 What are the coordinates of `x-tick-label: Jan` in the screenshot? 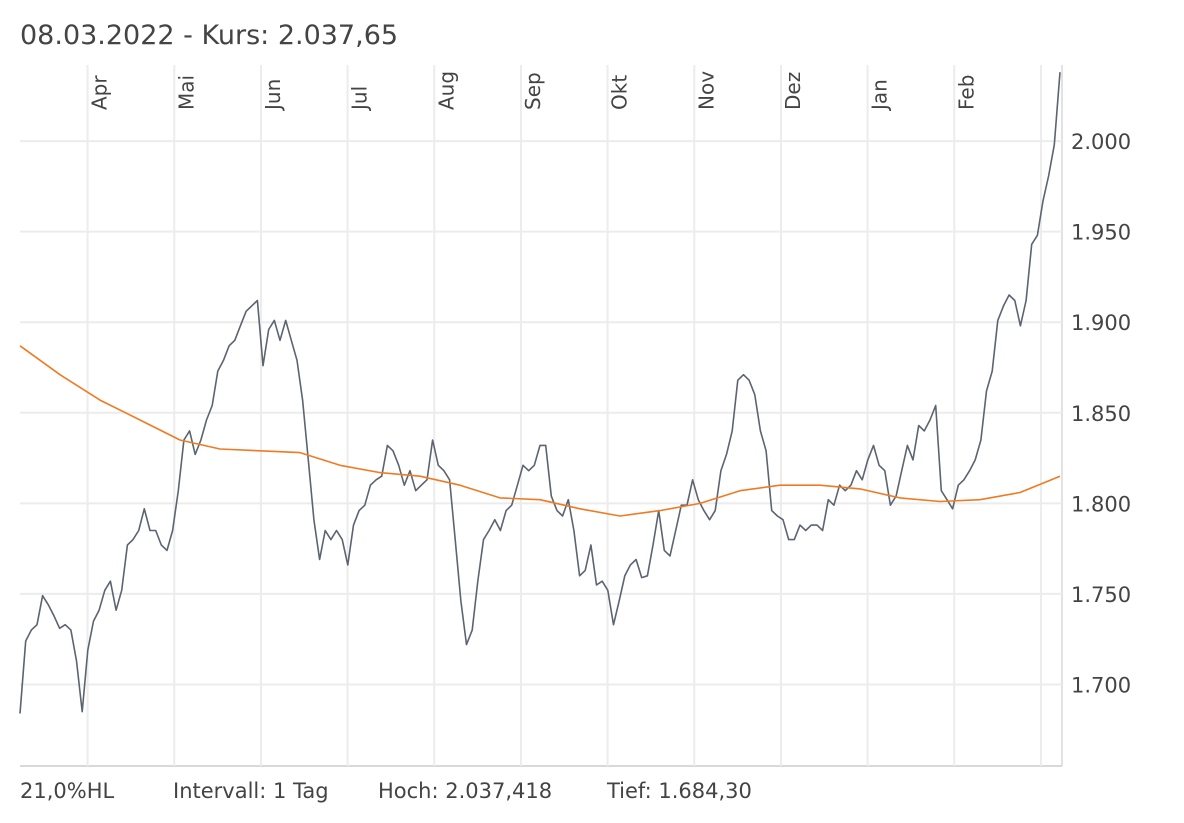 It's located at (880, 95).